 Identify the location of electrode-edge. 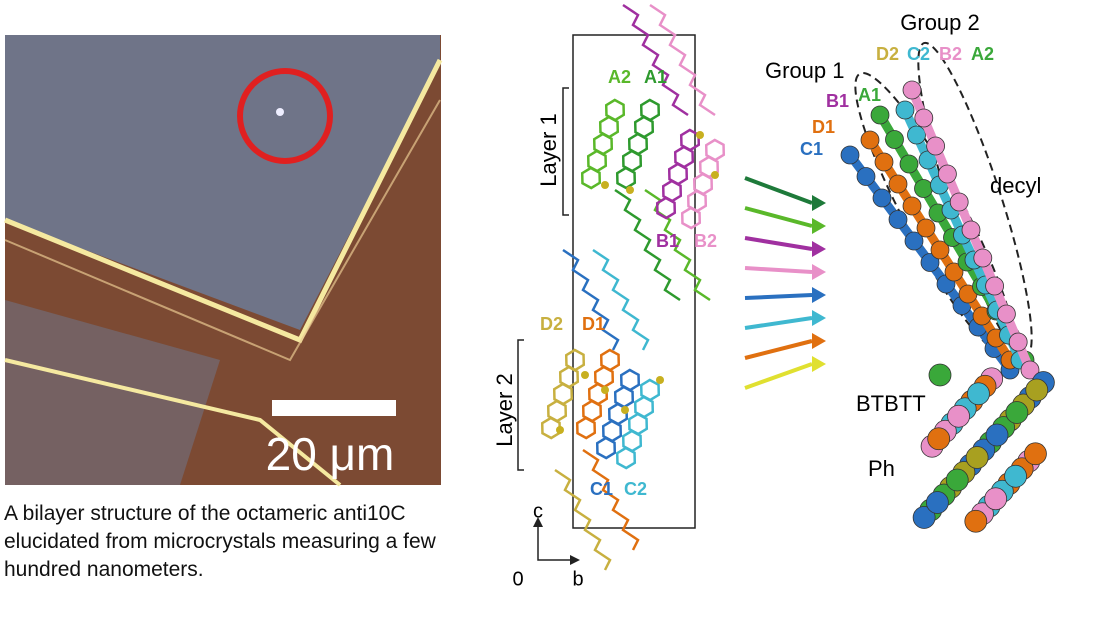
(173, 422).